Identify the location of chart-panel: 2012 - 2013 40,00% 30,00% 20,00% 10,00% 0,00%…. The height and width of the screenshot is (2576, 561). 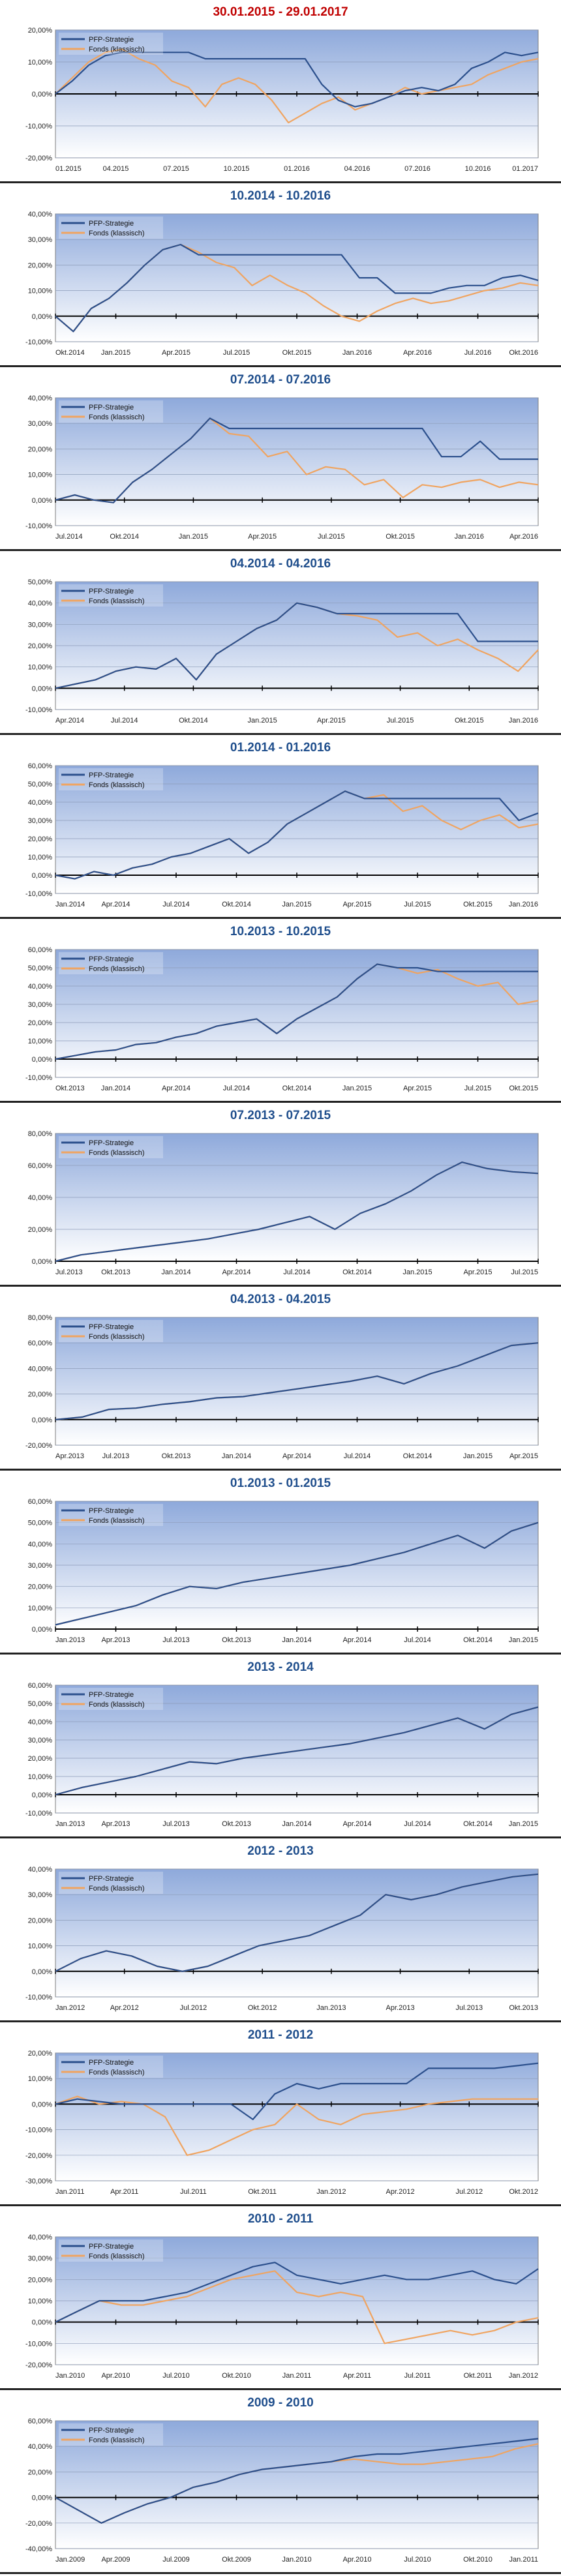
(280, 1931).